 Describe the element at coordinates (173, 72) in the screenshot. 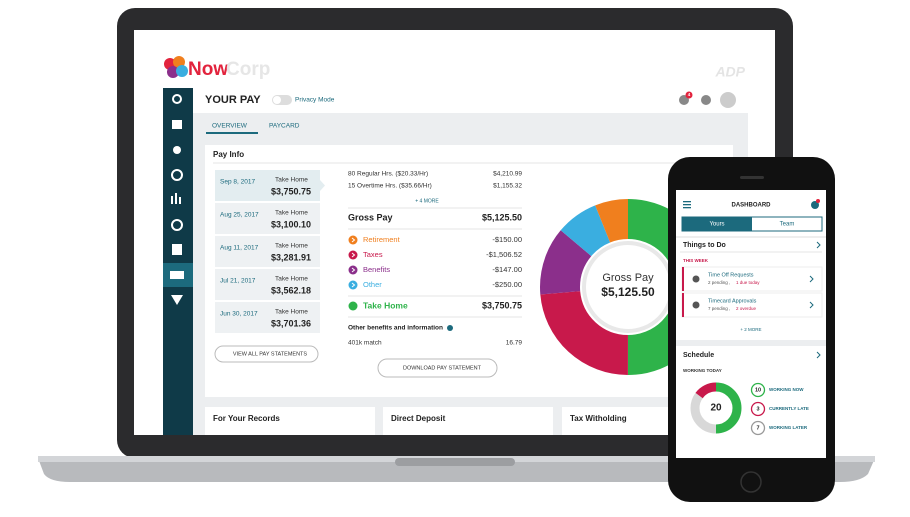

I see `logo-dot` at that location.